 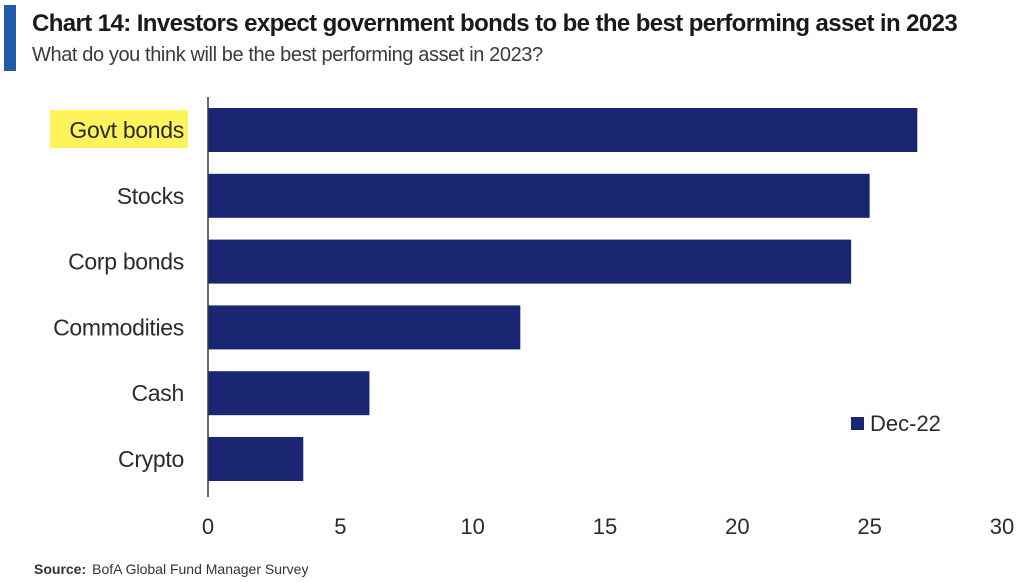 What do you see at coordinates (60, 569) in the screenshot?
I see `source-label: Source:` at bounding box center [60, 569].